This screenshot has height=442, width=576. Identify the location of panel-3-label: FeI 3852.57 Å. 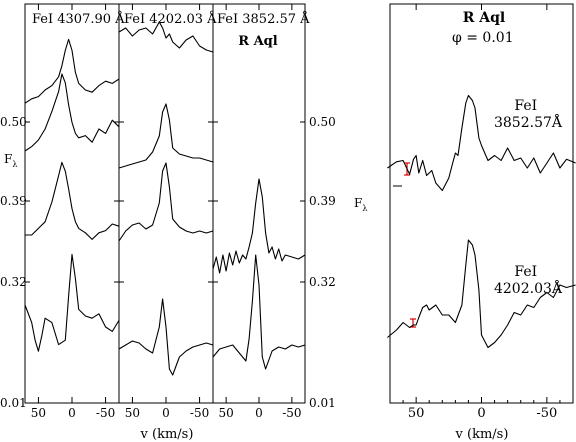
(263, 19).